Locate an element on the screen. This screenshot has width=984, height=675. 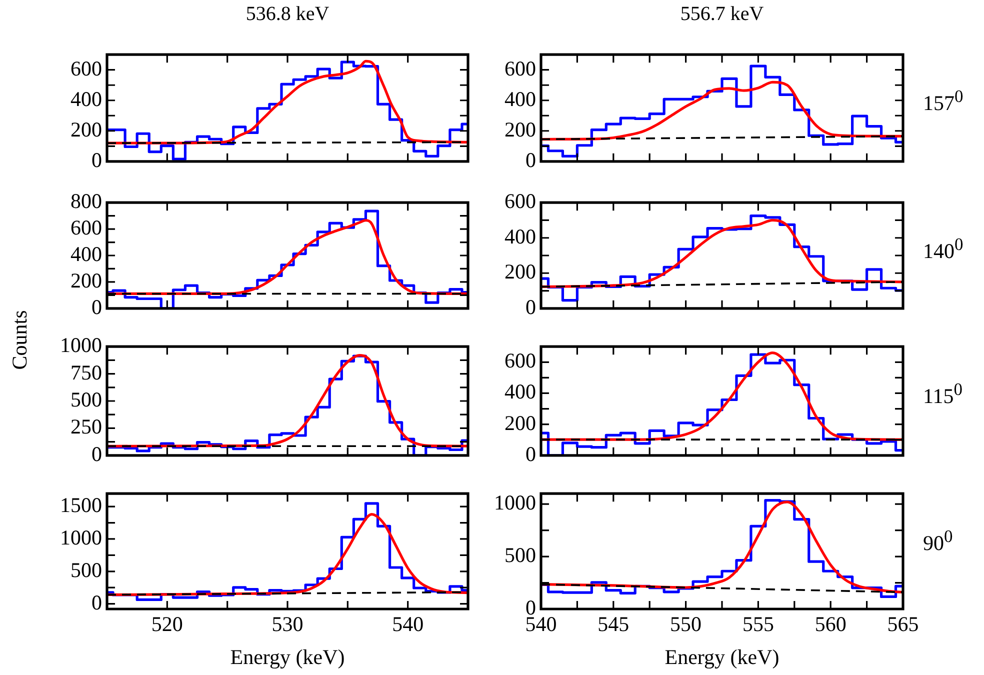
x-tick-label: 550 is located at coordinates (686, 624).